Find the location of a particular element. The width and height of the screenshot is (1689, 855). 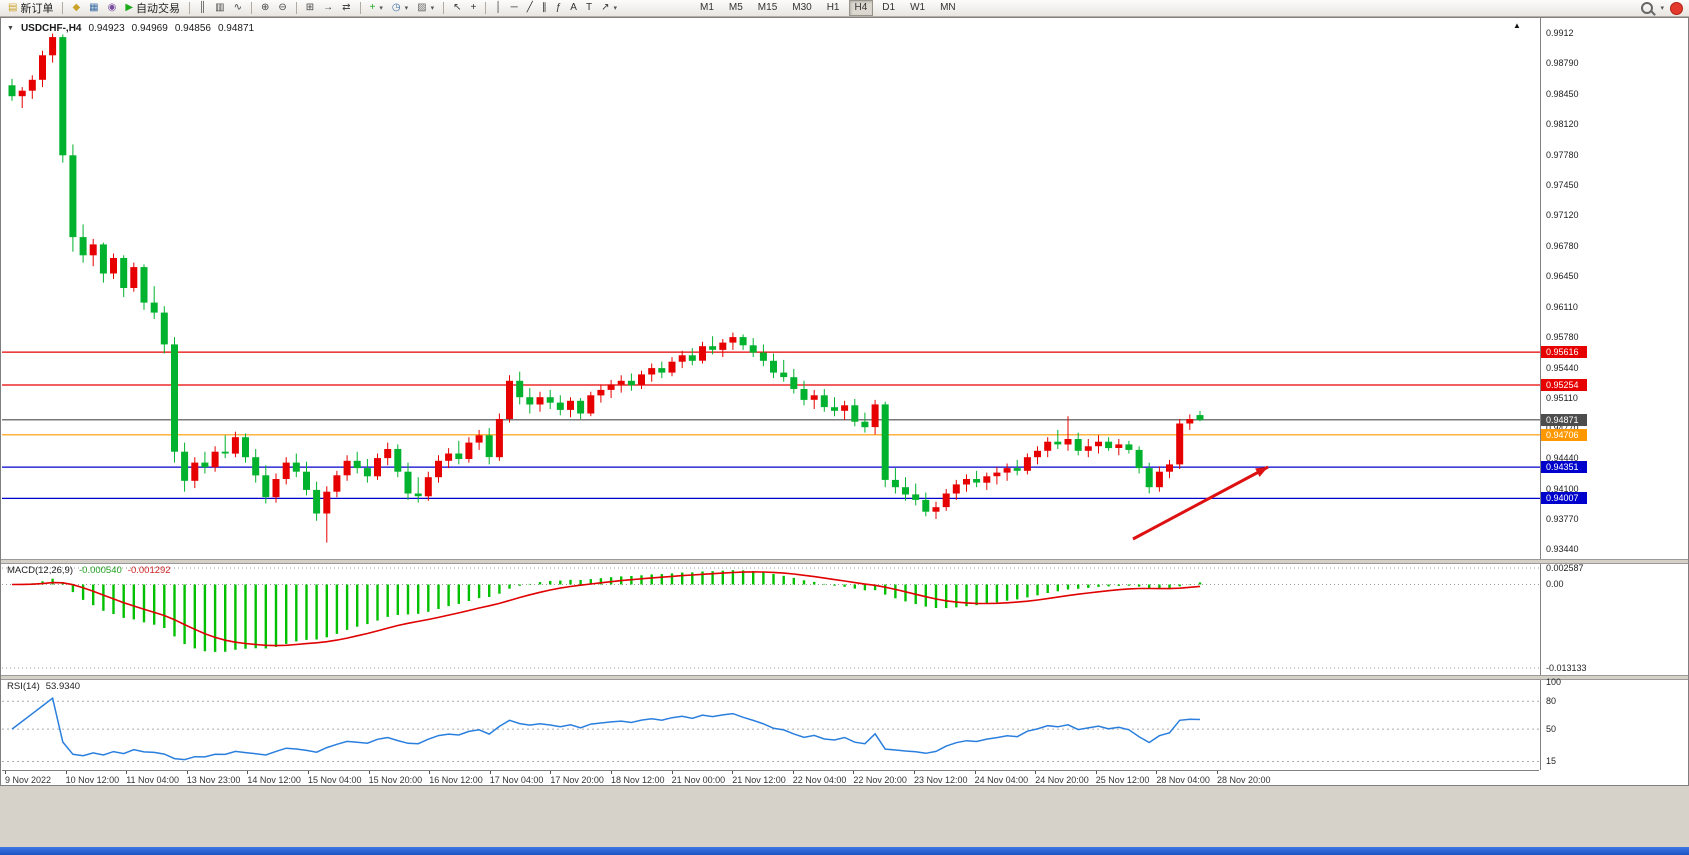

line-chart-icon-glyph: ∿ is located at coordinates (237, 7).